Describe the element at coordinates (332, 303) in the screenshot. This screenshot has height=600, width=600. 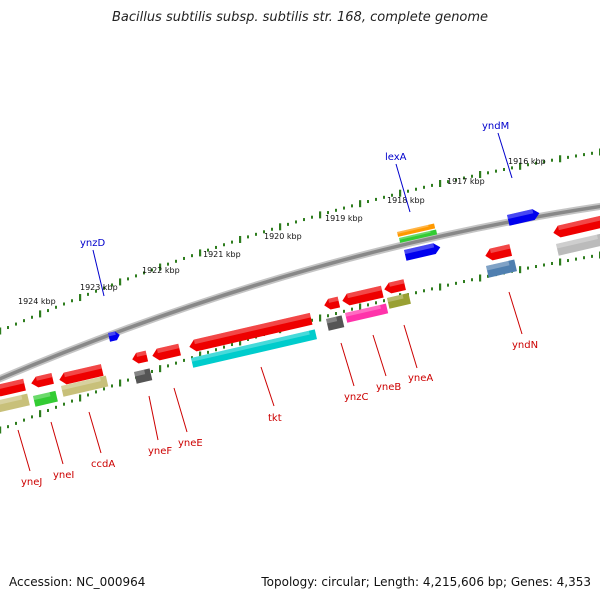
I see `gene-ynzC` at that location.